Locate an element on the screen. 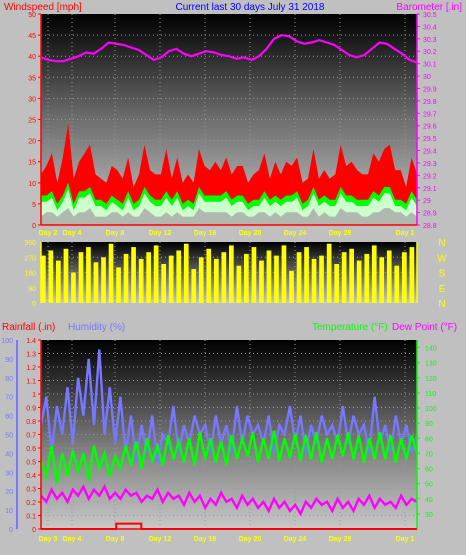 The height and width of the screenshot is (555, 466). weather-day-label: Day 4 is located at coordinates (72, 539).